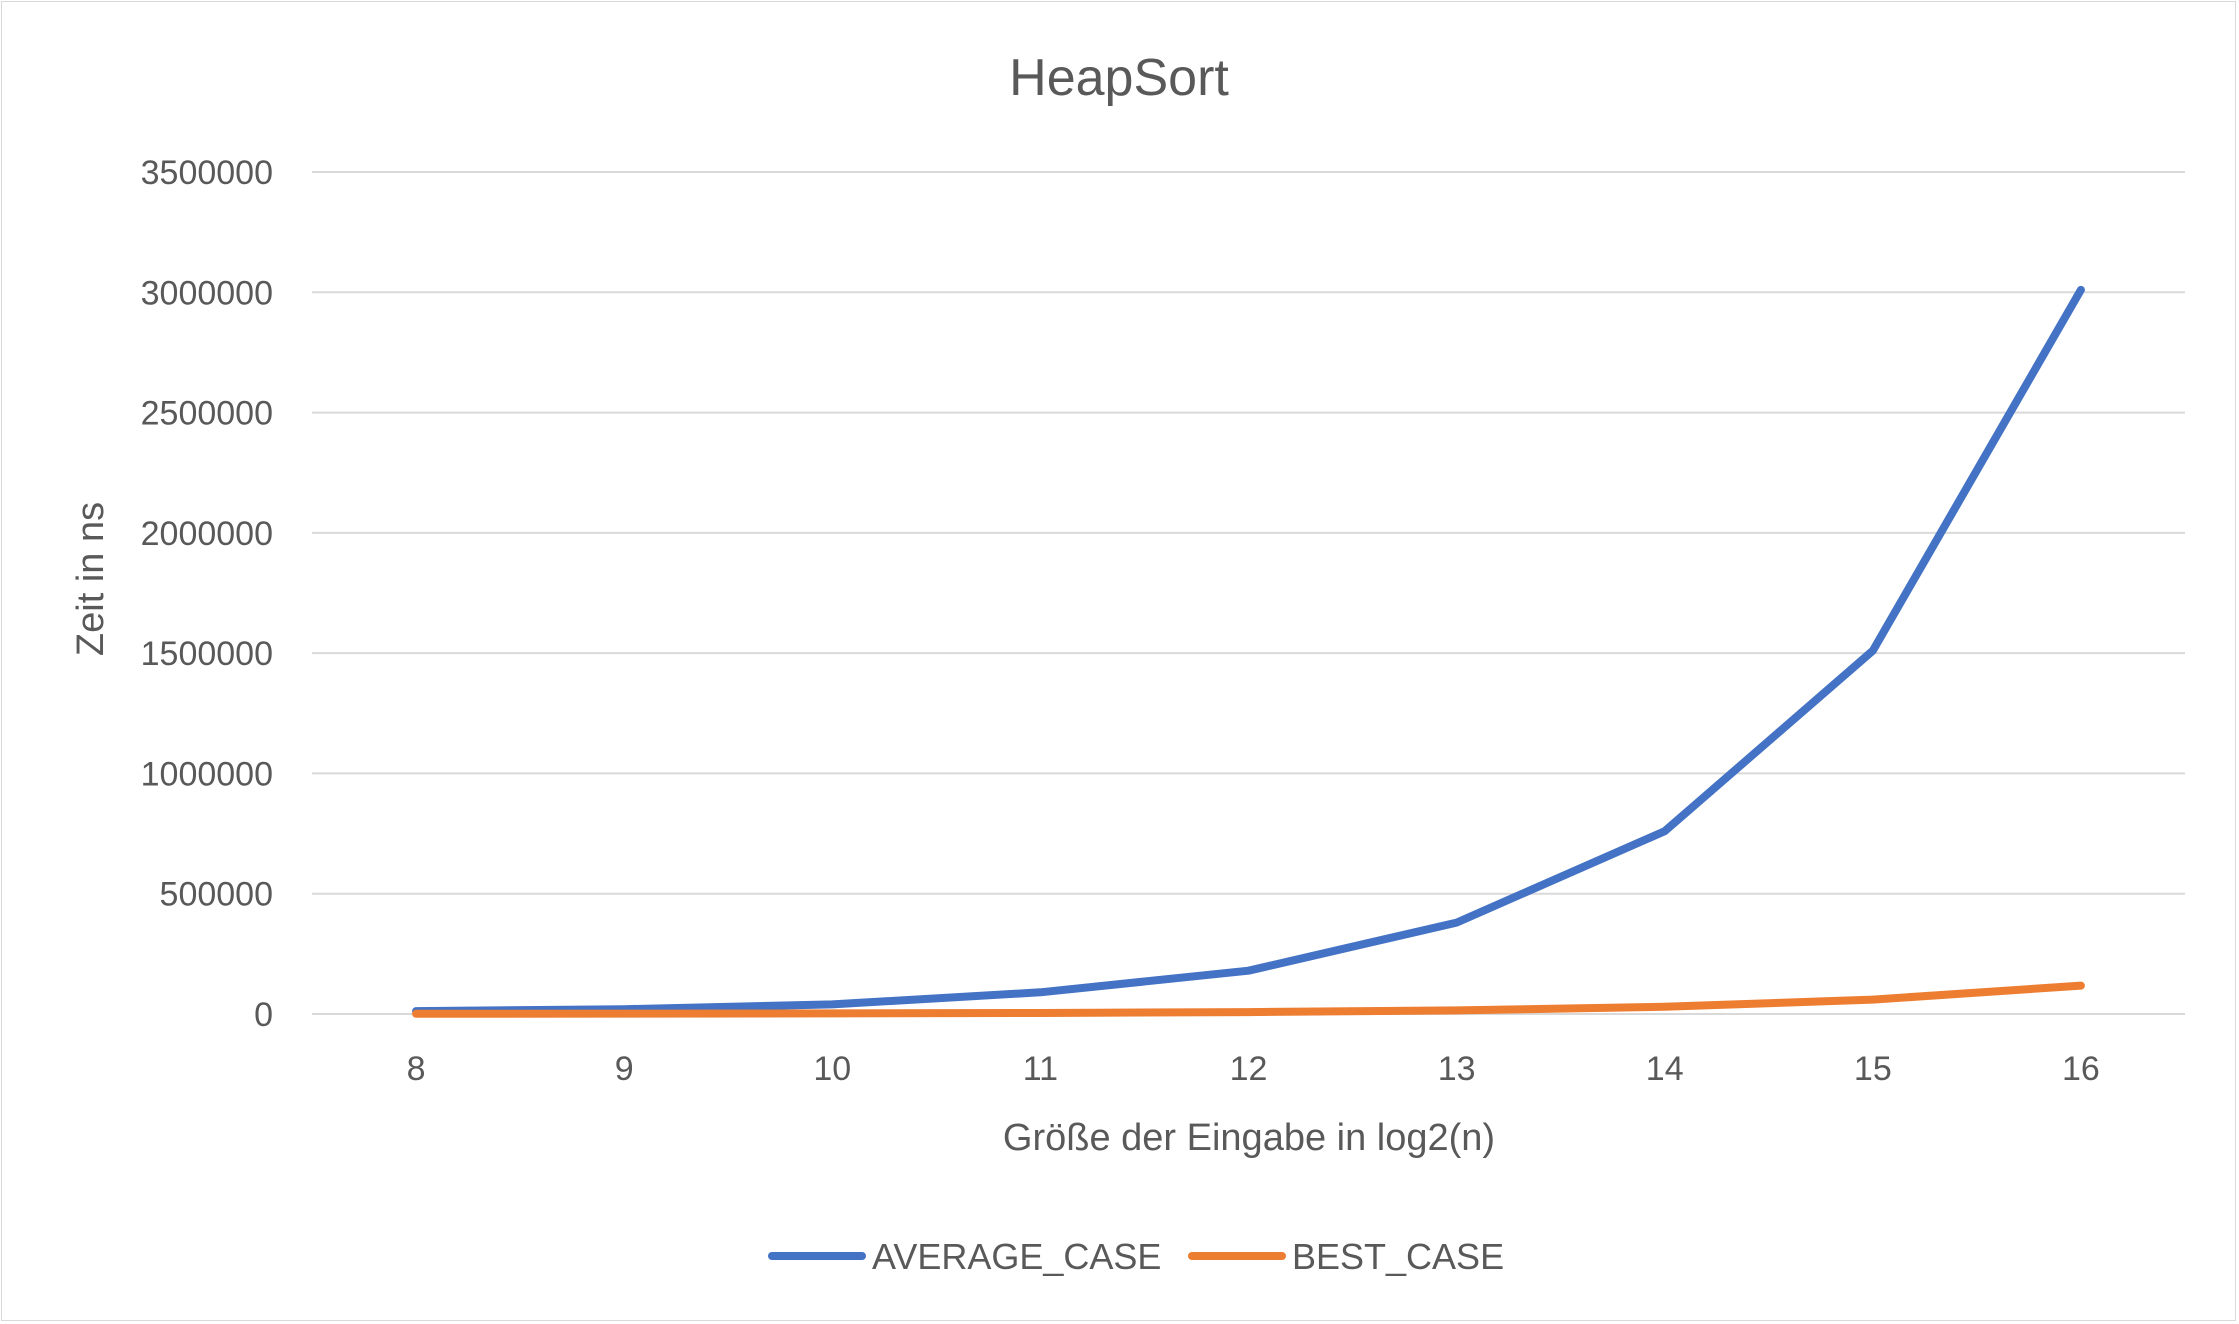 The height and width of the screenshot is (1324, 2239). What do you see at coordinates (1457, 1069) in the screenshot?
I see `x-tick-label: 13` at bounding box center [1457, 1069].